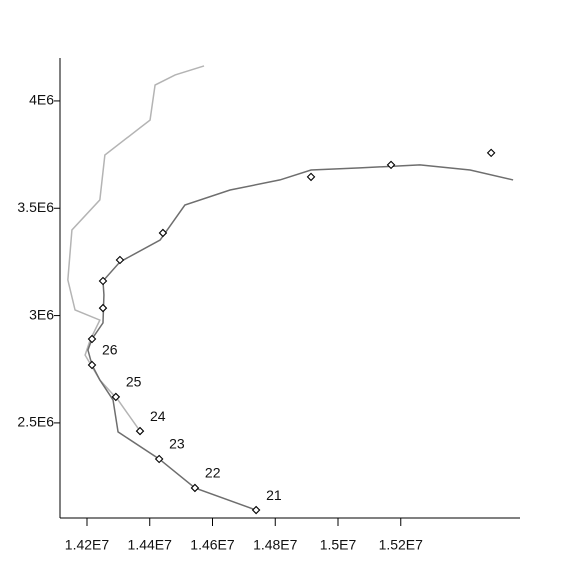 This screenshot has height=577, width=581. I want to click on x-tick-label: 1.52E7, so click(401, 545).